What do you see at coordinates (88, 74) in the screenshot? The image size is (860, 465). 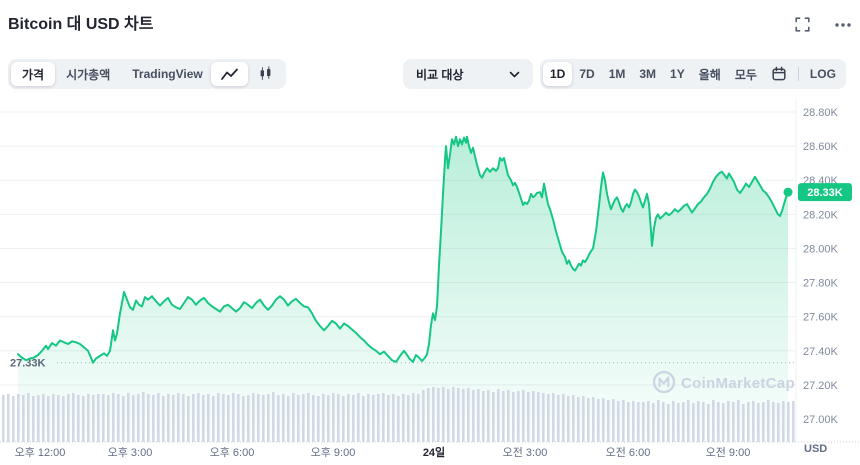 I see `tab-market-cap: 시가총액` at bounding box center [88, 74].